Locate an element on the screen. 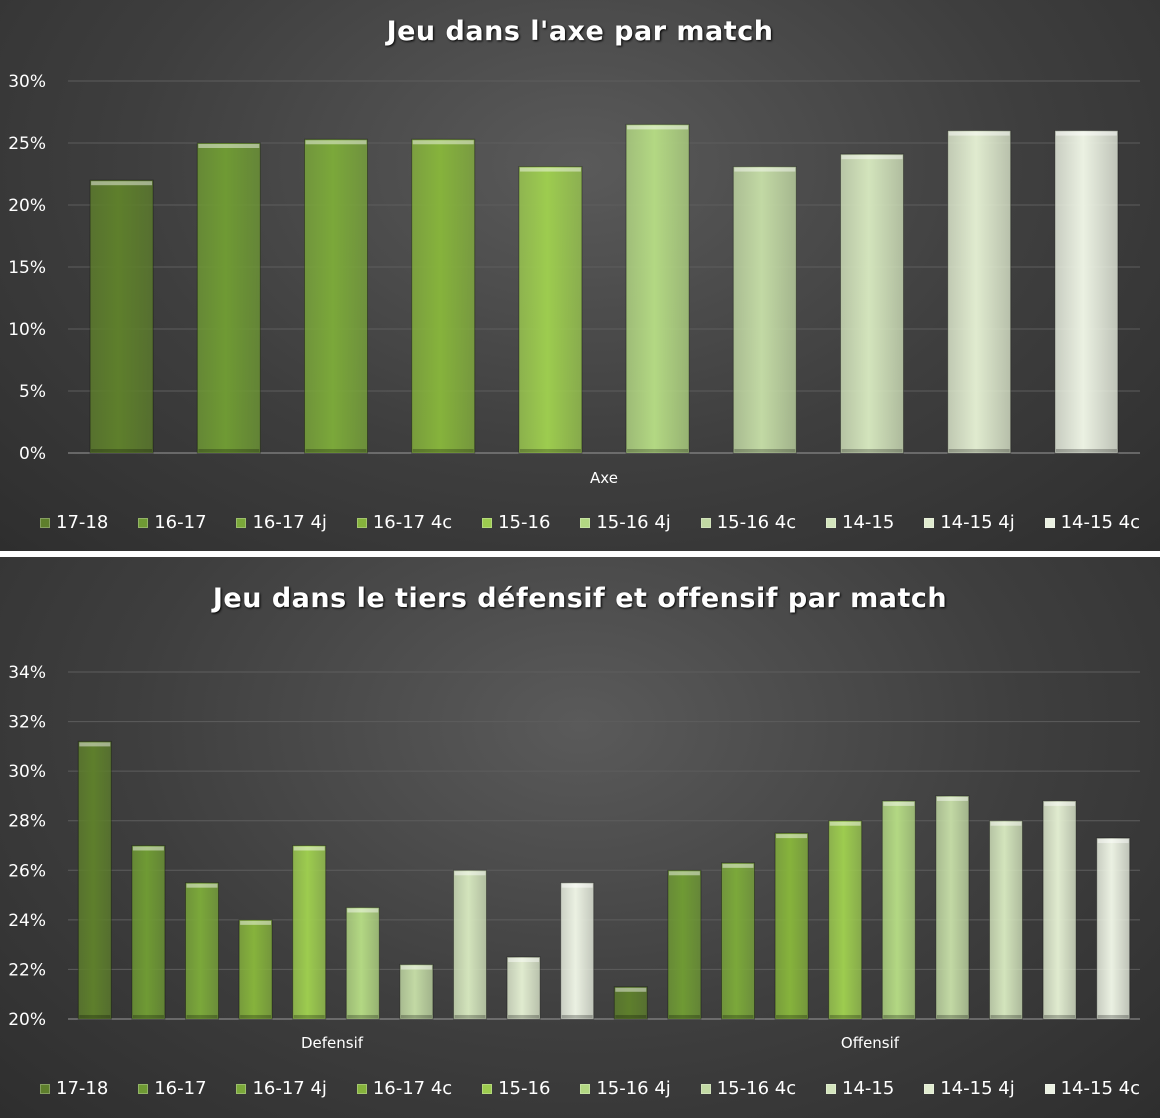 Image resolution: width=1160 pixels, height=1118 pixels. legend-label: 16-17 4c is located at coordinates (412, 522).